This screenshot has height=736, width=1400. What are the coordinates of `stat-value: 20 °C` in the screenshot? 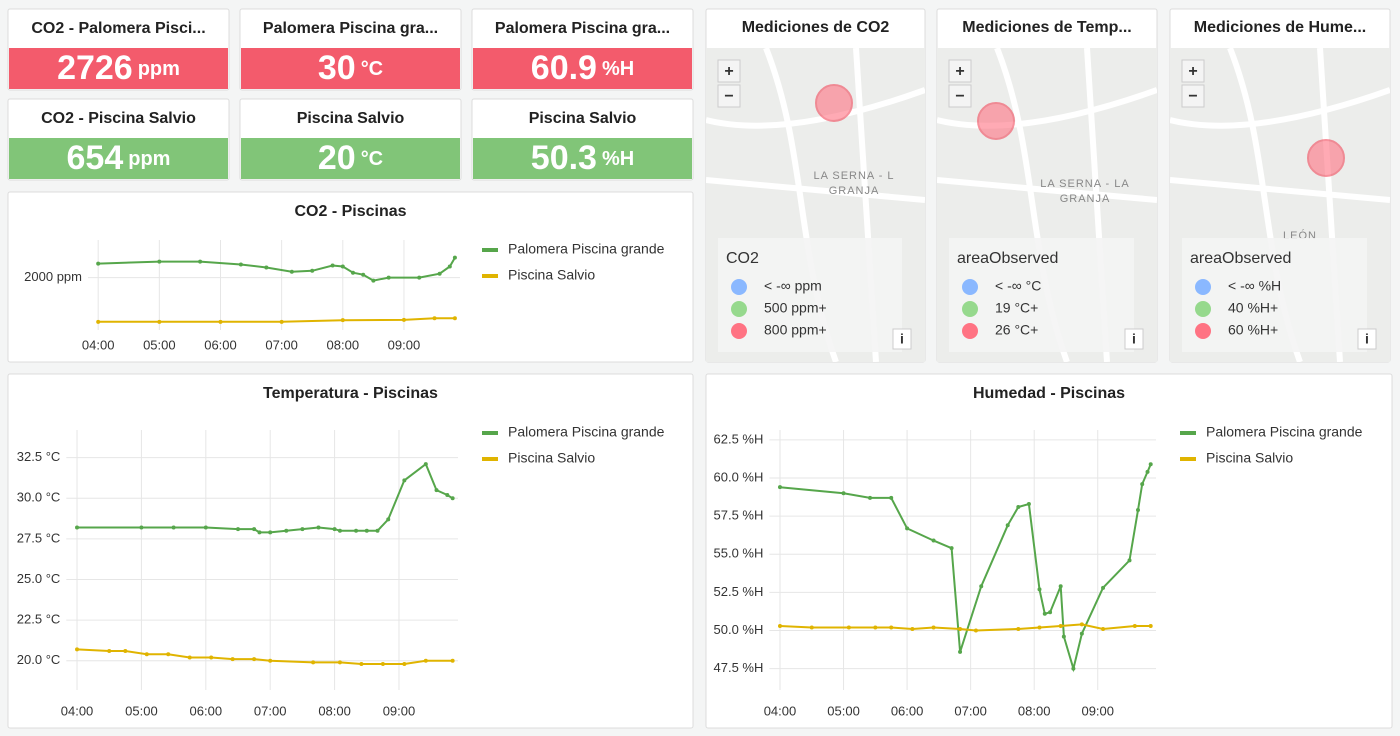 It's located at (350, 158).